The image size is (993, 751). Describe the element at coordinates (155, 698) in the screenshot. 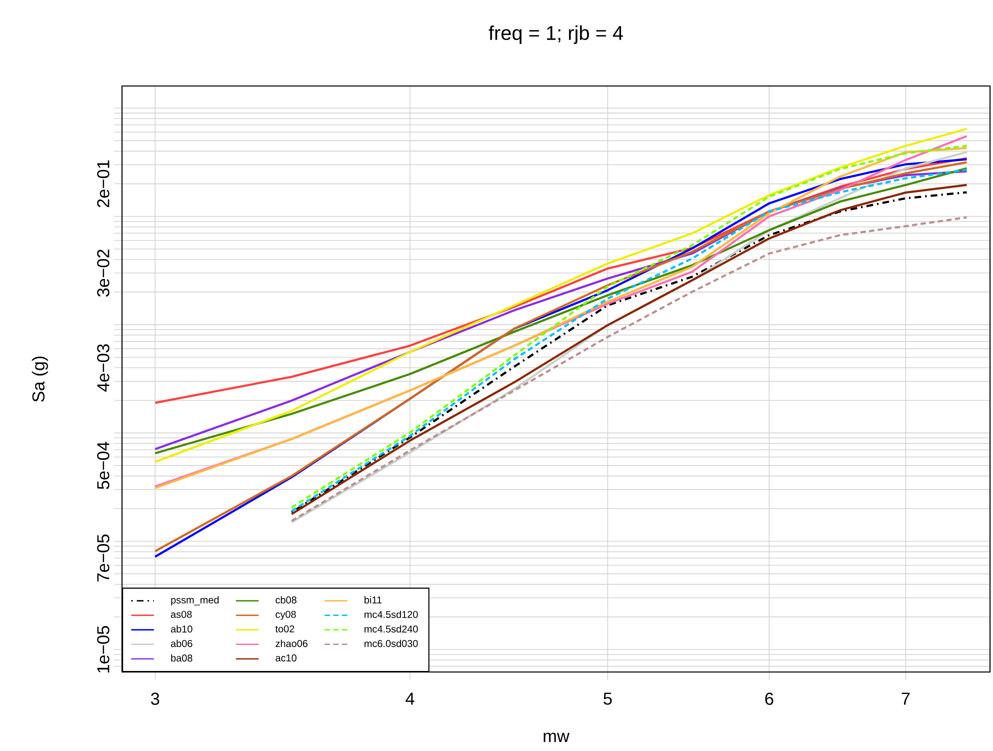

I see `x-tick-label: 3` at that location.